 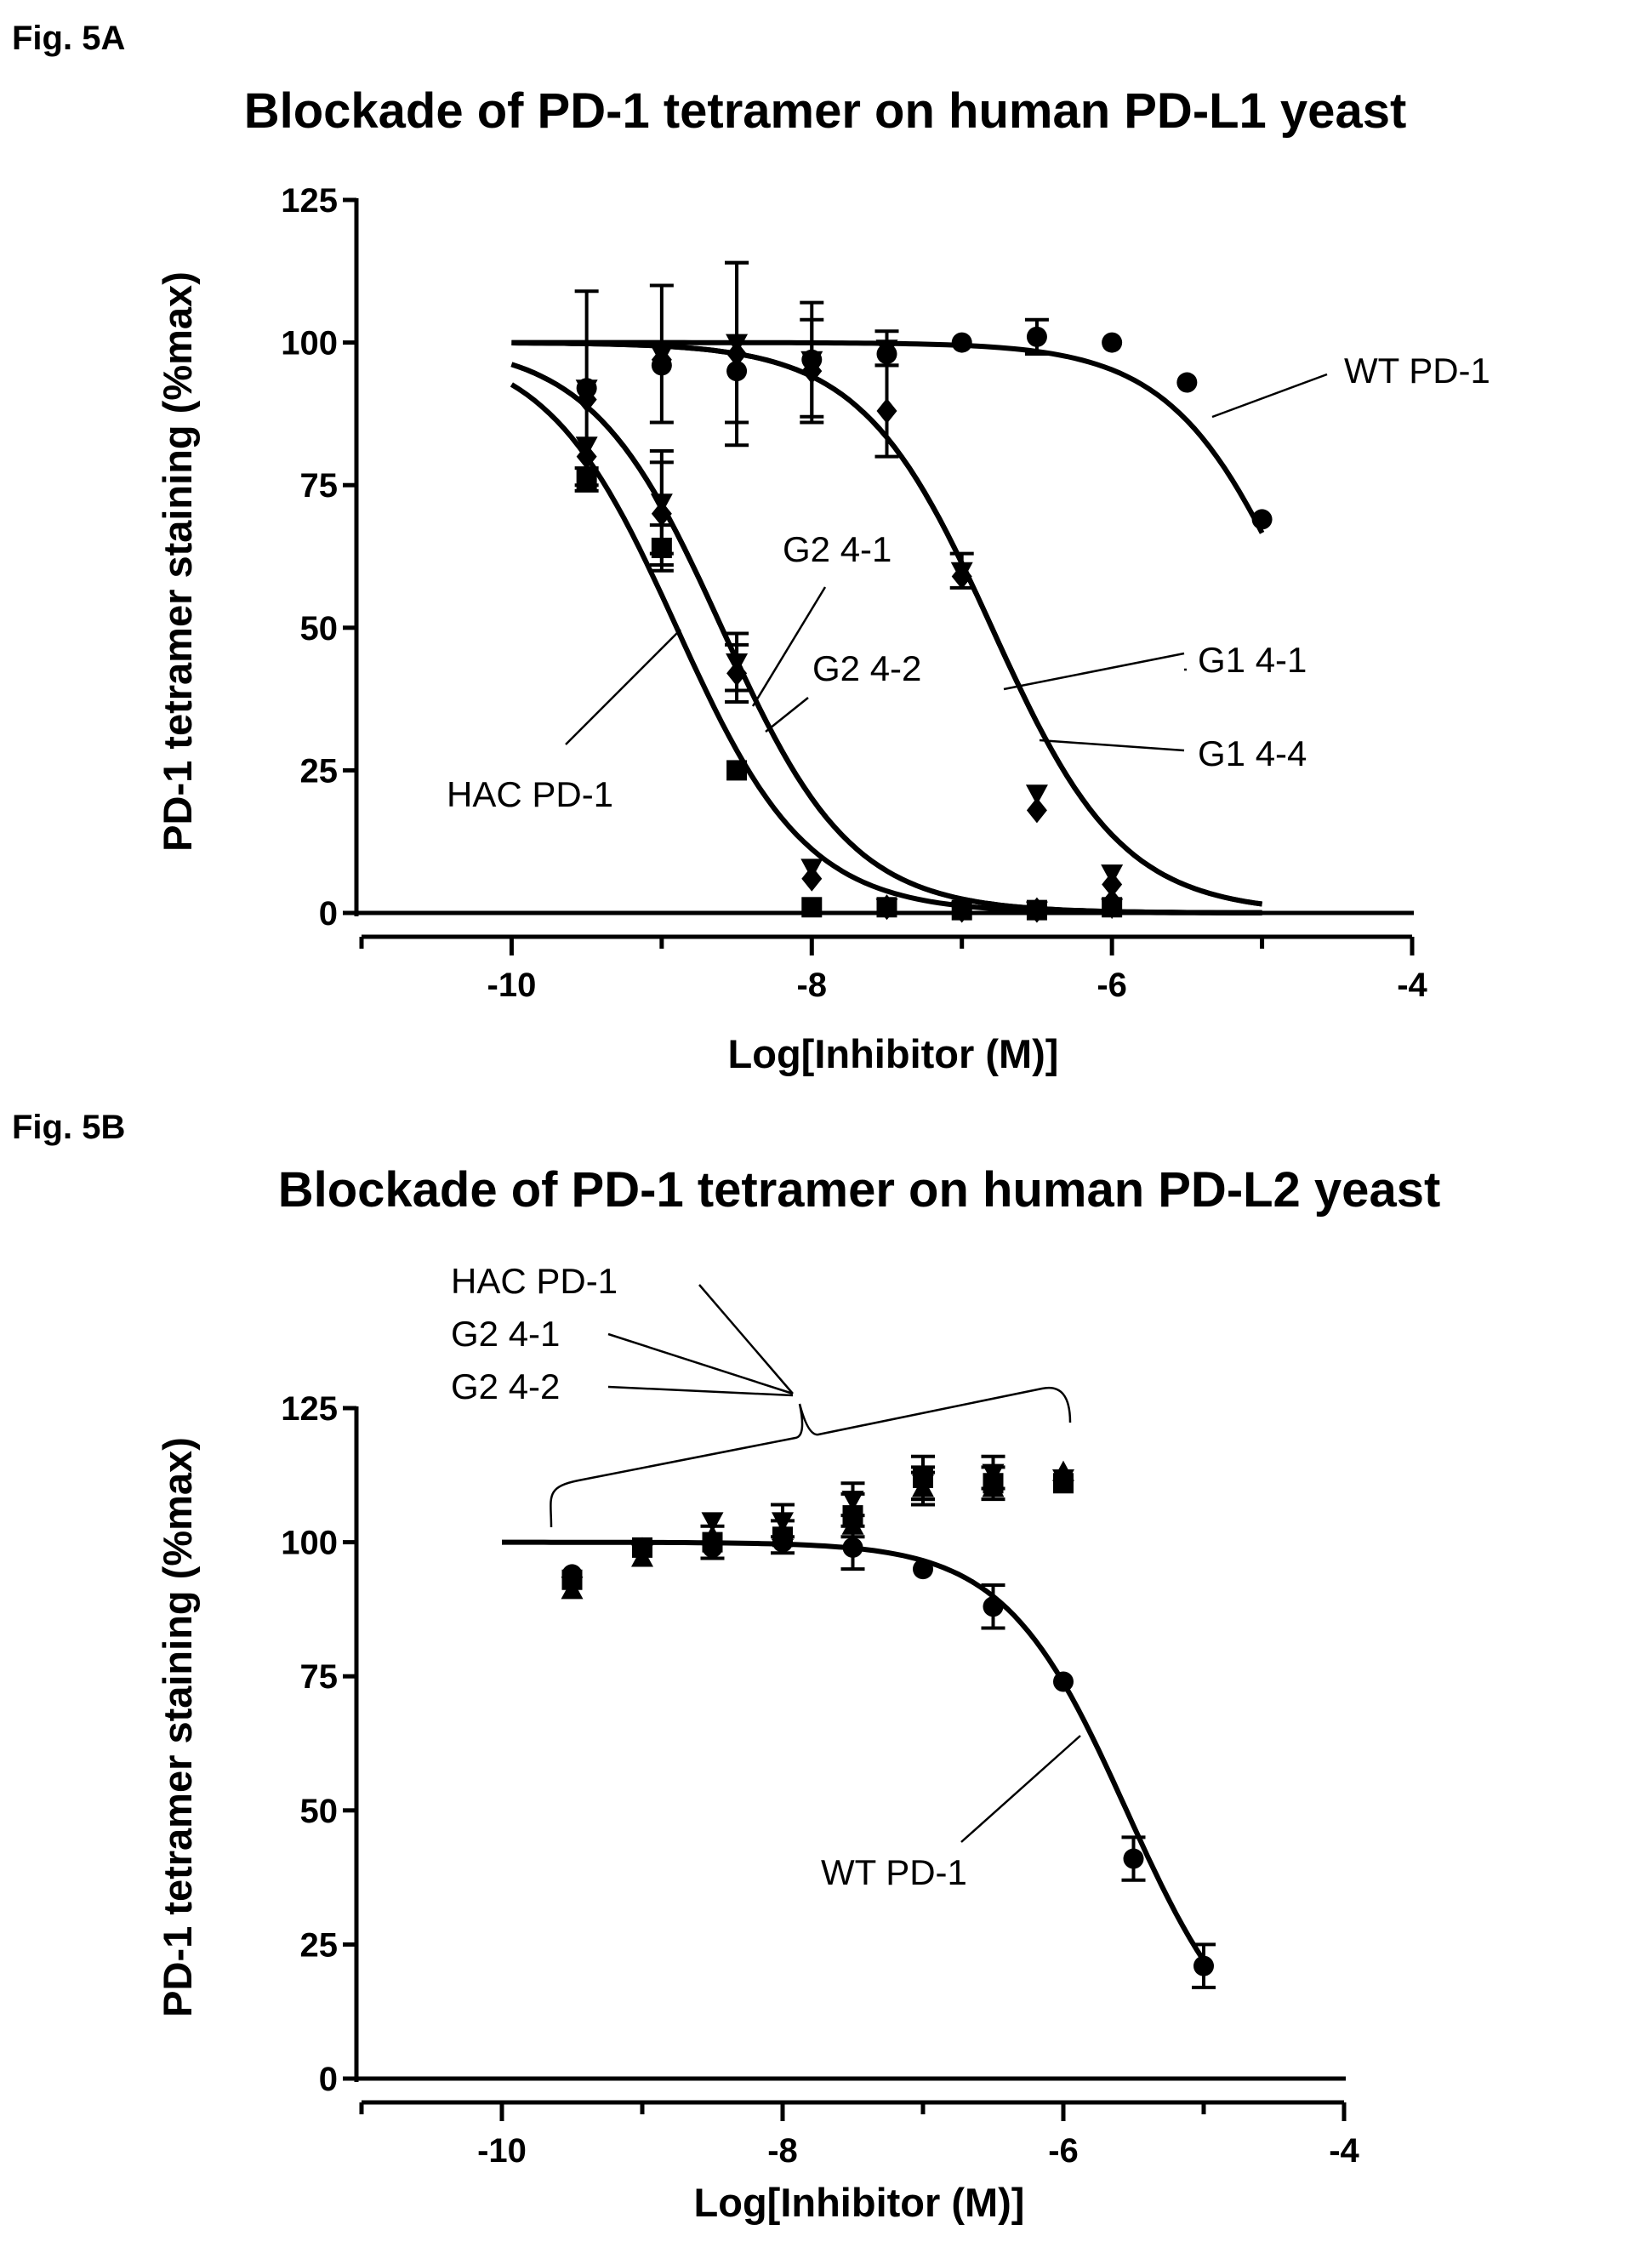 I want to click on annotation-leader-g2-42-a, so click(x=787, y=715).